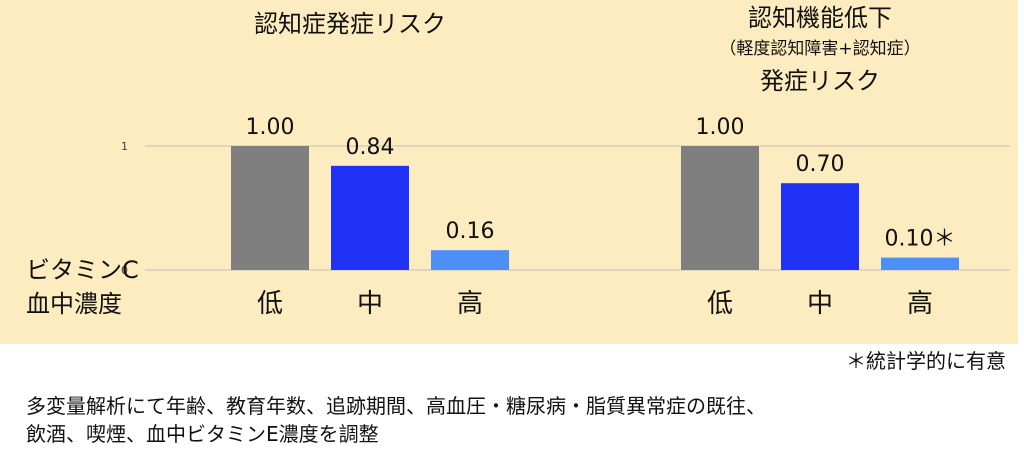 This screenshot has width=1024, height=457. What do you see at coordinates (124, 270) in the screenshot?
I see `y-tick-label-zero: 0` at bounding box center [124, 270].